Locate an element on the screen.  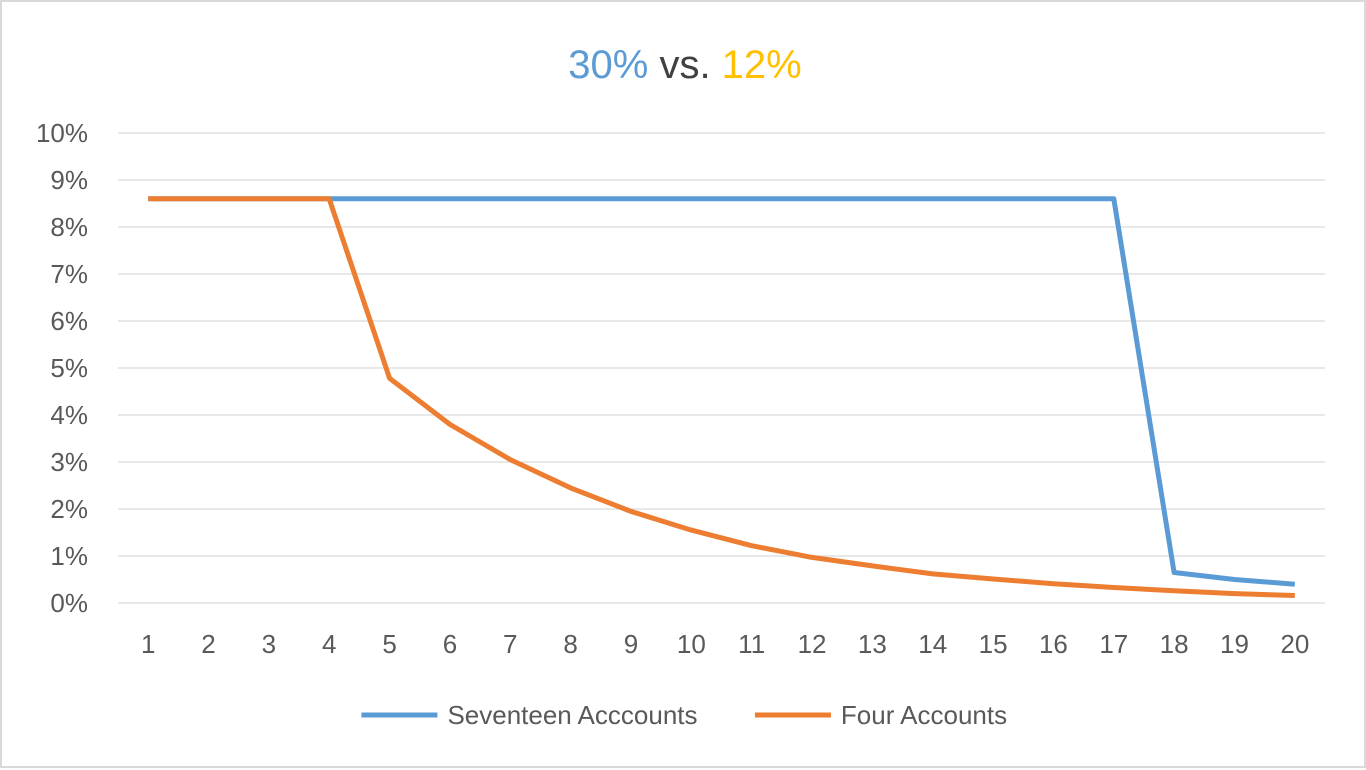
x-tick-label: 13 is located at coordinates (872, 644).